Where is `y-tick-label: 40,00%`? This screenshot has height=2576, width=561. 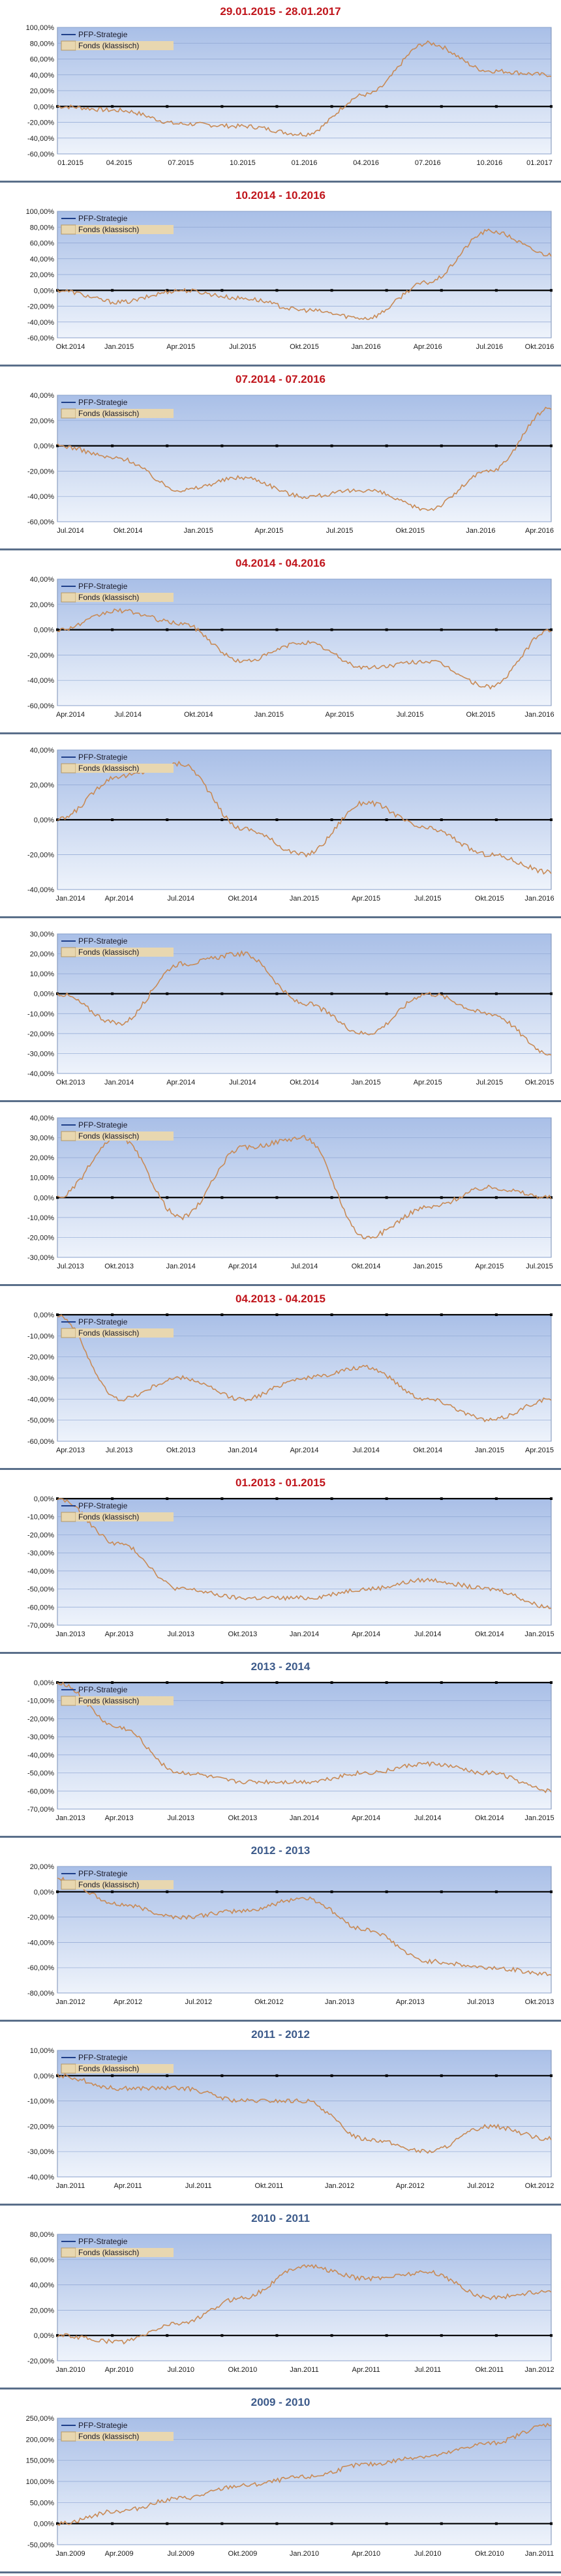
y-tick-label: 40,00% is located at coordinates (42, 396).